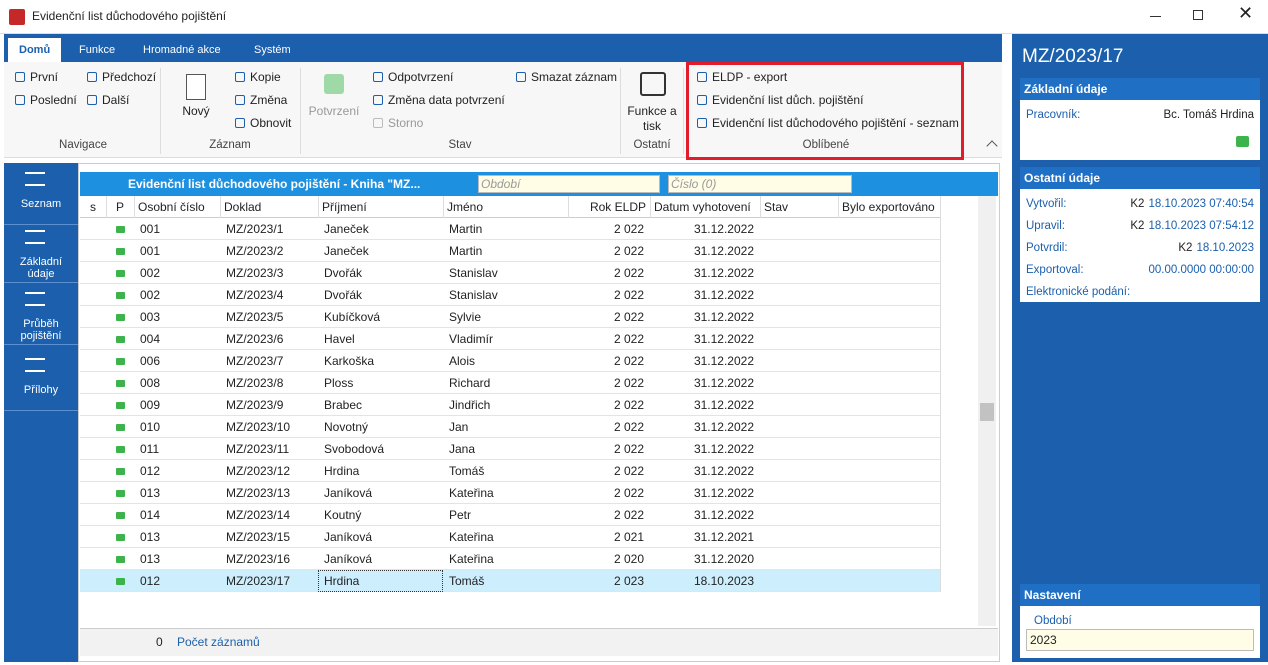 Image resolution: width=1268 pixels, height=665 pixels. Describe the element at coordinates (41, 330) in the screenshot. I see `nav-item: Průběh pojištění` at that location.